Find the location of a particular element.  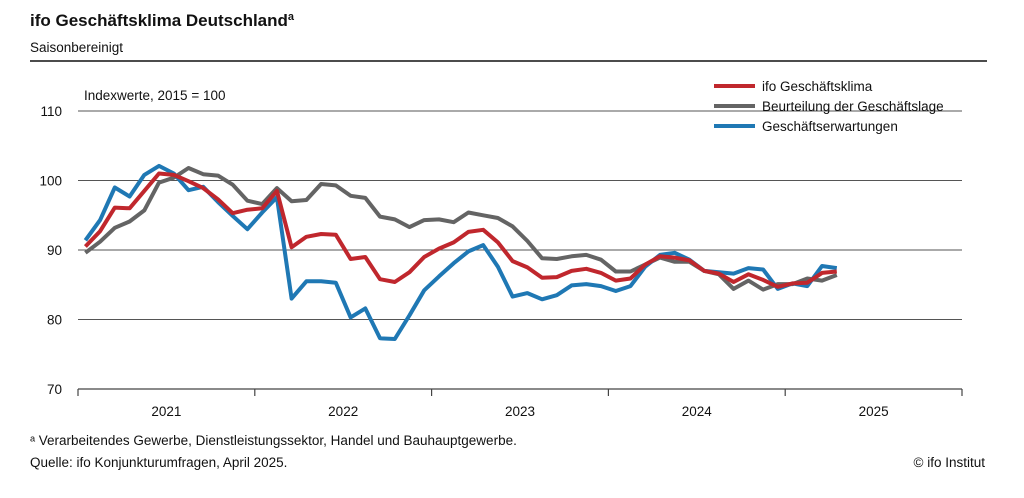

y-tick-label: 70 is located at coordinates (54, 389).